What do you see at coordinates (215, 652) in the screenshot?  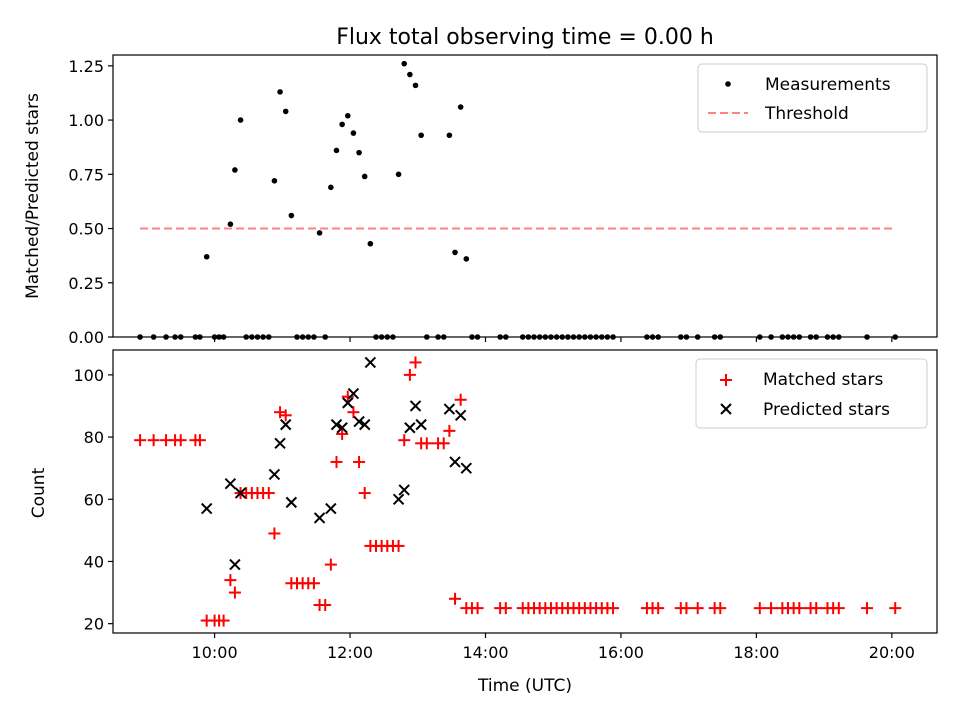 I see `x-tick-label: 10:00` at bounding box center [215, 652].